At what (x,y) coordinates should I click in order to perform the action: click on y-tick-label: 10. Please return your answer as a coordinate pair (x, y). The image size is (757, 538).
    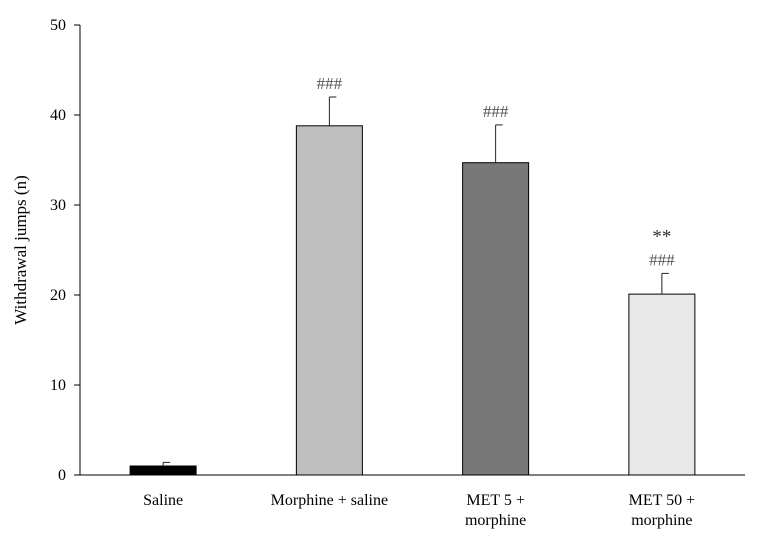
    Looking at the image, I should click on (58, 385).